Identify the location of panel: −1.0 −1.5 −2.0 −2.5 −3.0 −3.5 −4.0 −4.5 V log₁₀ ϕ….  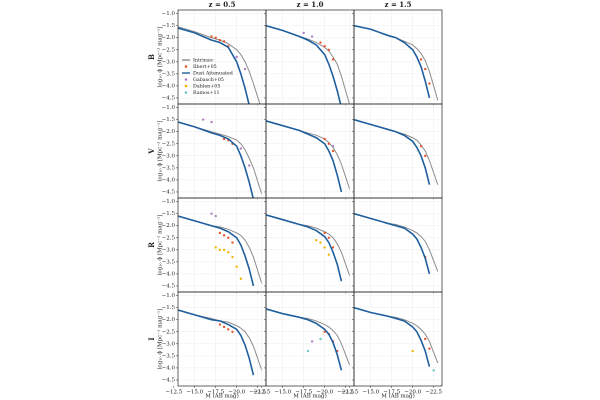
(207, 151).